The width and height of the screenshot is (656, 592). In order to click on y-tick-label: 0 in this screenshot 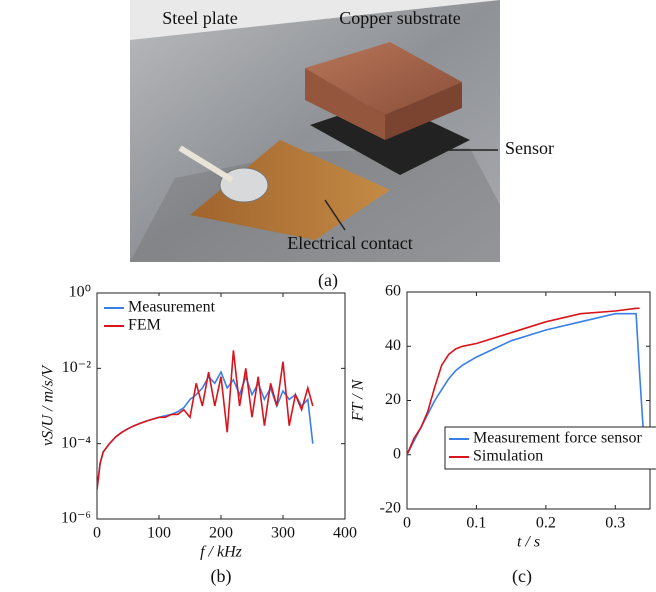, I will do `click(397, 453)`.